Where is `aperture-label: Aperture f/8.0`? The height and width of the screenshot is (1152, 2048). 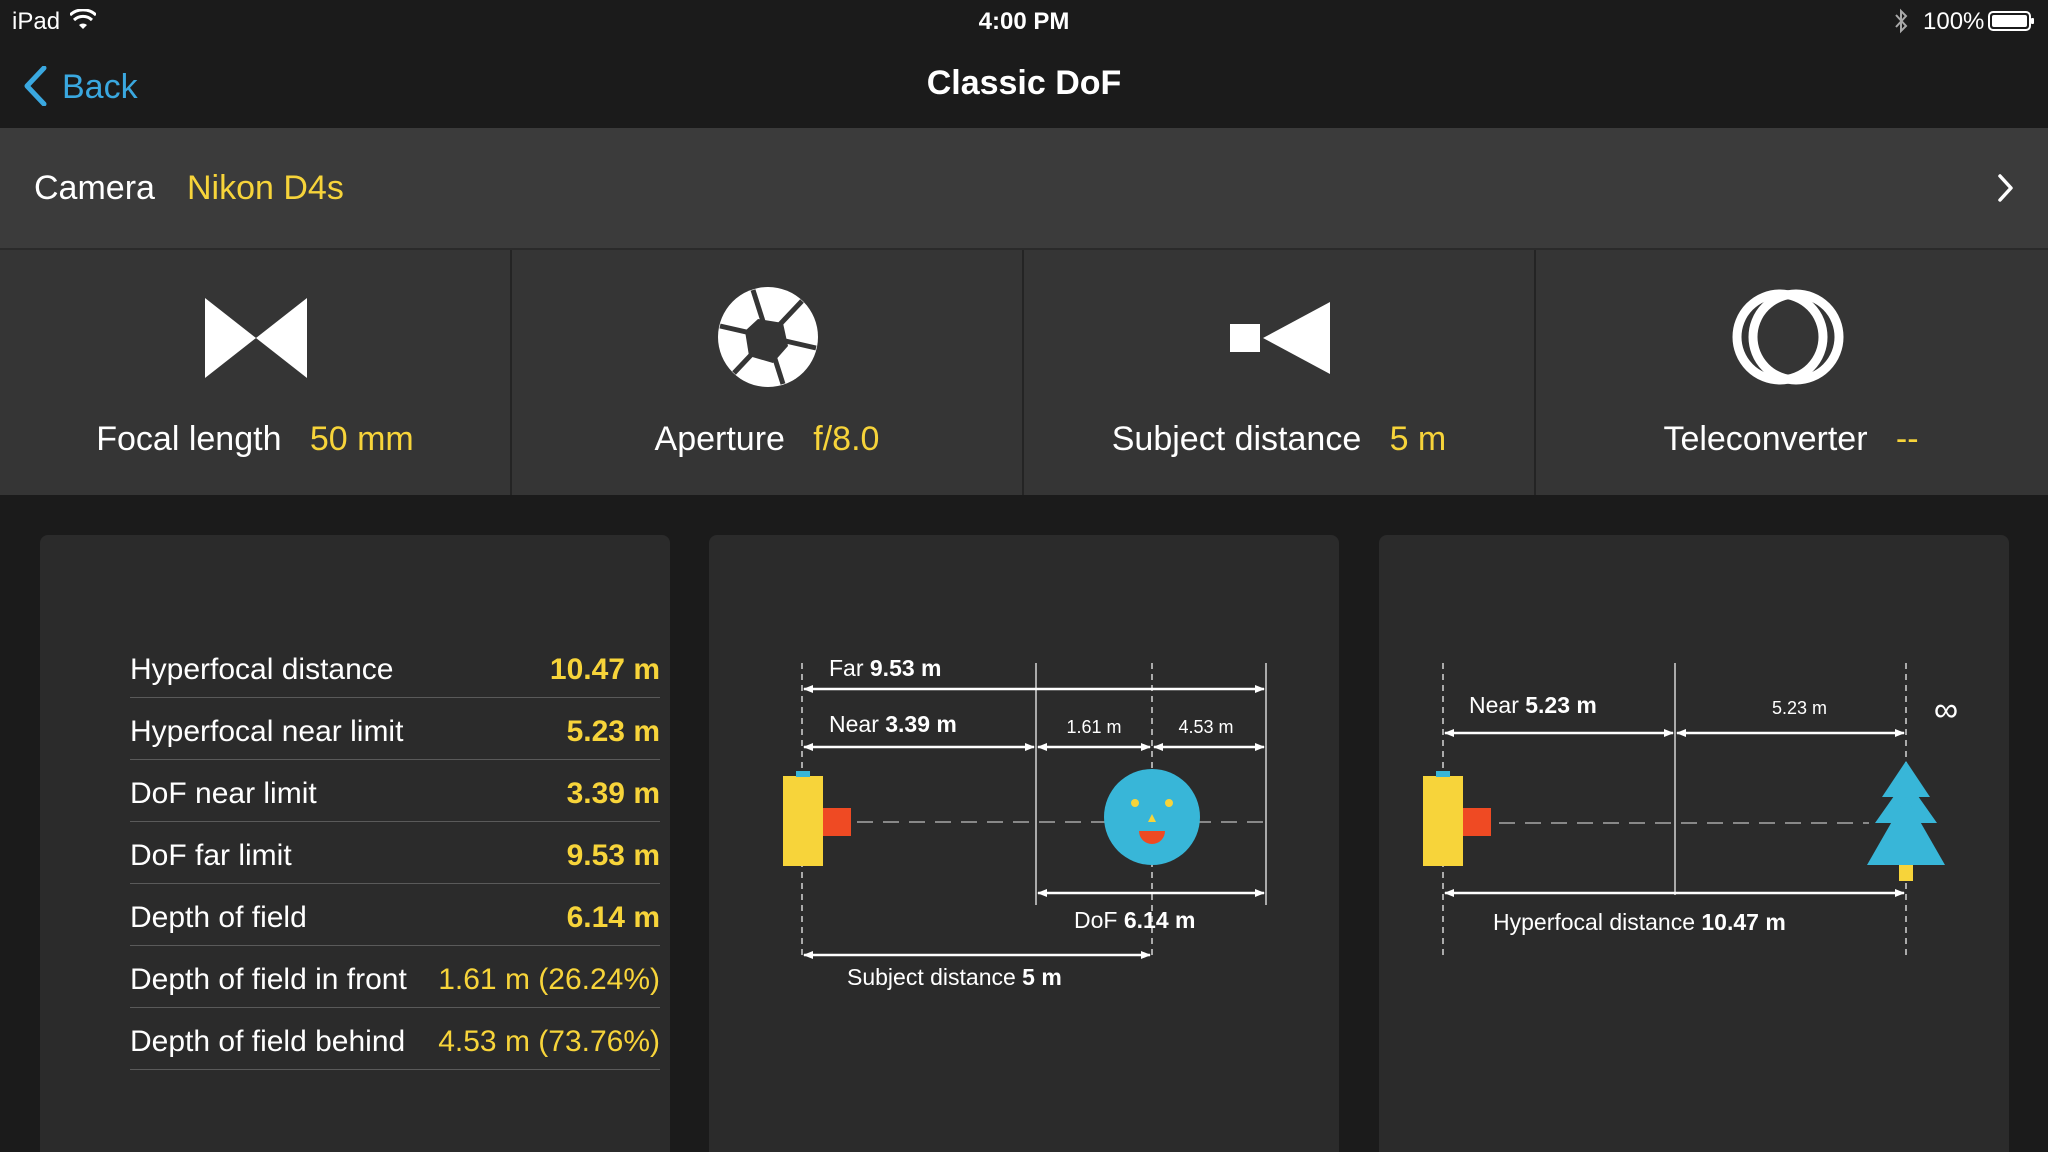 aperture-label: Aperture f/8.0 is located at coordinates (767, 439).